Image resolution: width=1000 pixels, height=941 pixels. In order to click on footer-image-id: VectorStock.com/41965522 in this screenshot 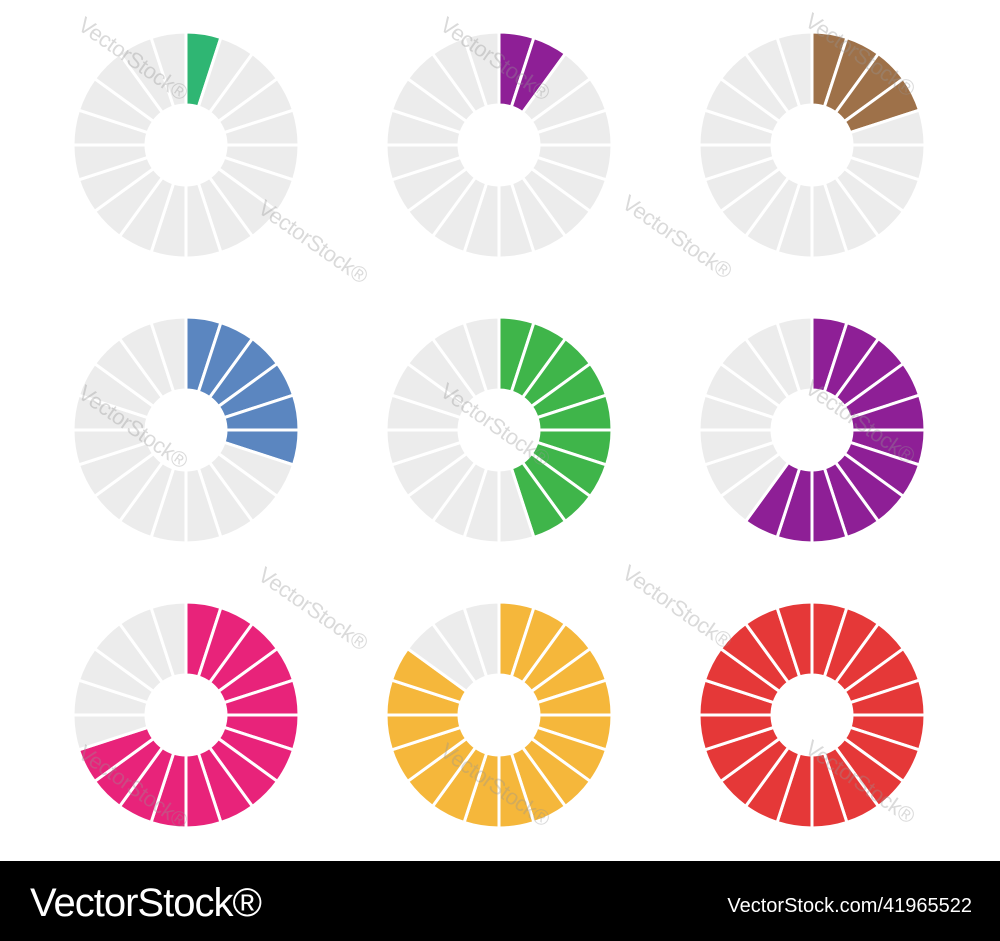, I will do `click(849, 906)`.